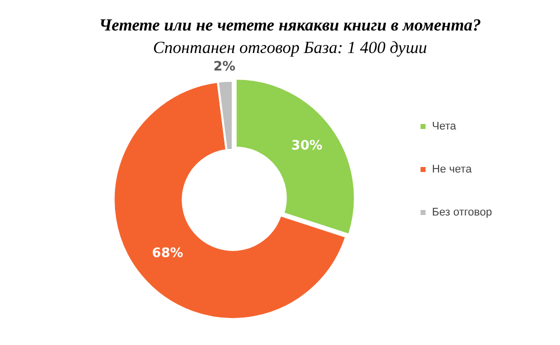 This screenshot has width=560, height=345. I want to click on data-label: 68%, so click(168, 254).